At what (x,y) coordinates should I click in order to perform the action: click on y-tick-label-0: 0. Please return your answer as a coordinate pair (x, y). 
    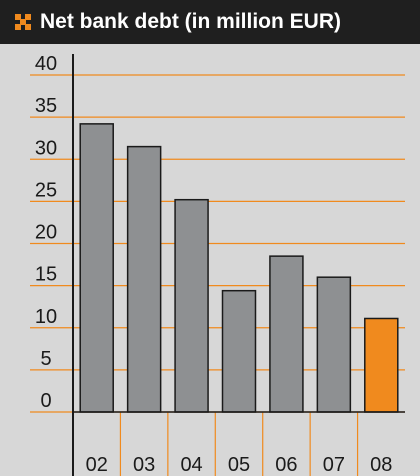
    Looking at the image, I should click on (45, 401).